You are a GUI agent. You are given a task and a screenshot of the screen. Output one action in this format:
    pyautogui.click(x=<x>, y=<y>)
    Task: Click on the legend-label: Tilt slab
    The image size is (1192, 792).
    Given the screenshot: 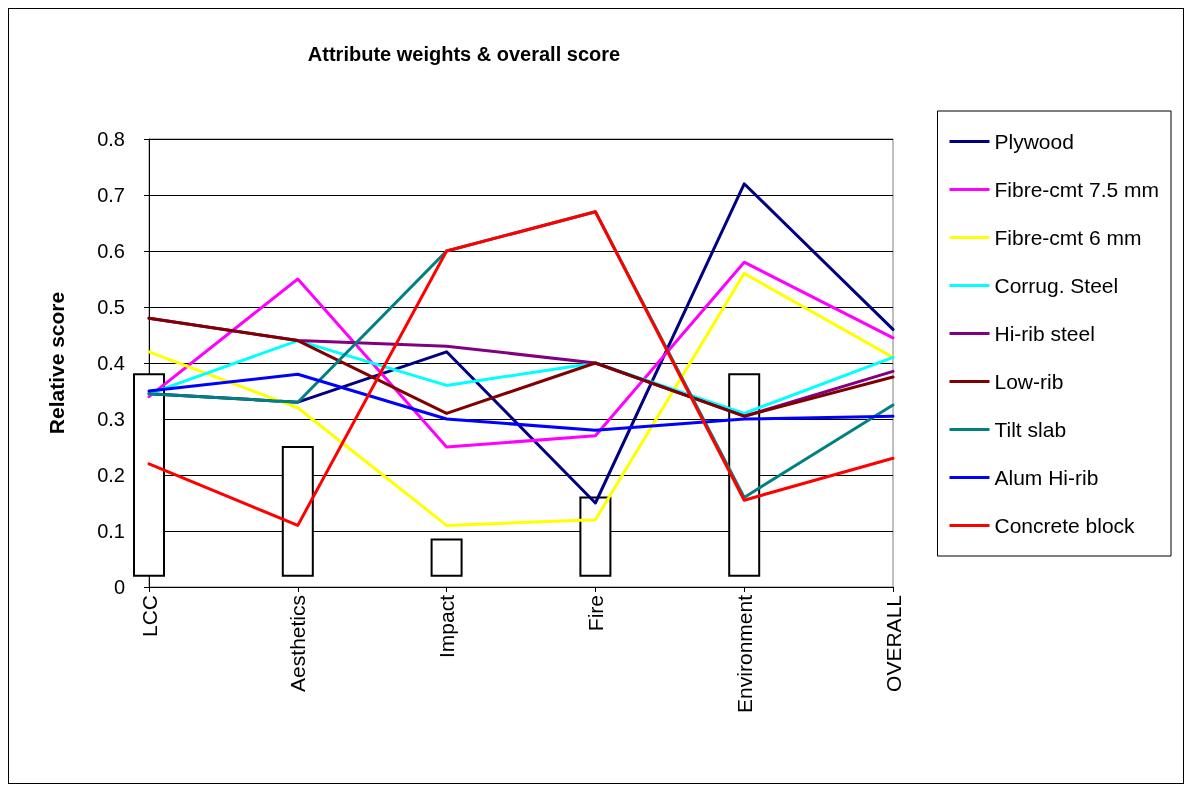 What is the action you would take?
    pyautogui.click(x=1030, y=429)
    